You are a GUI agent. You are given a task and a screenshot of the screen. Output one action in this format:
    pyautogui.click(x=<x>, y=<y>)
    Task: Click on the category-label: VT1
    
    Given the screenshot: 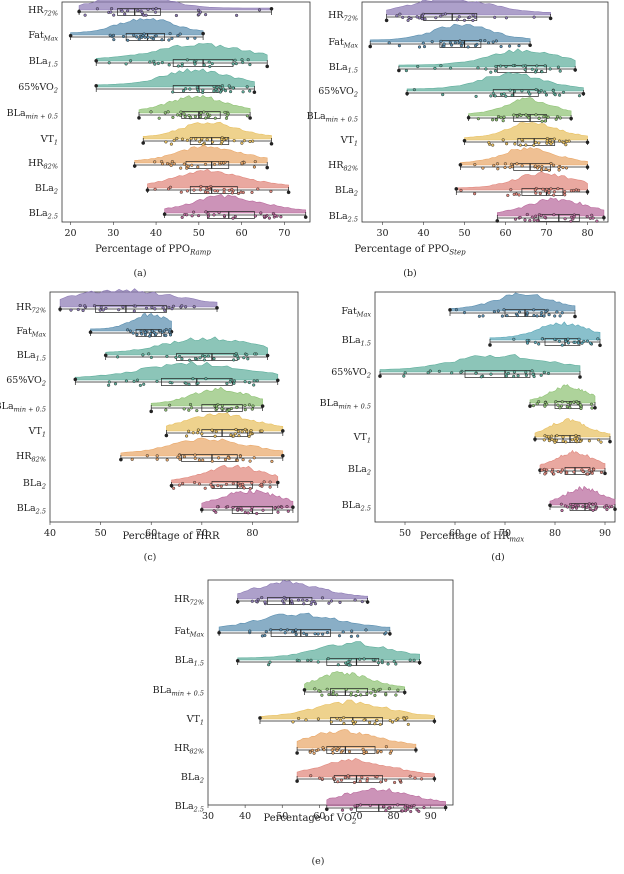 What is the action you would take?
    pyautogui.click(x=49, y=140)
    